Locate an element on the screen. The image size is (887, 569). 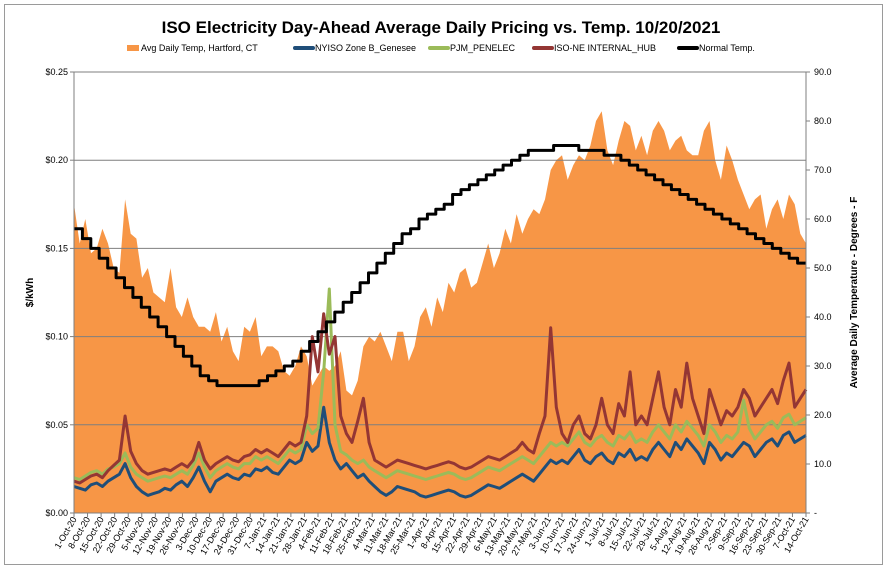
legend-swatch is located at coordinates (133, 48).